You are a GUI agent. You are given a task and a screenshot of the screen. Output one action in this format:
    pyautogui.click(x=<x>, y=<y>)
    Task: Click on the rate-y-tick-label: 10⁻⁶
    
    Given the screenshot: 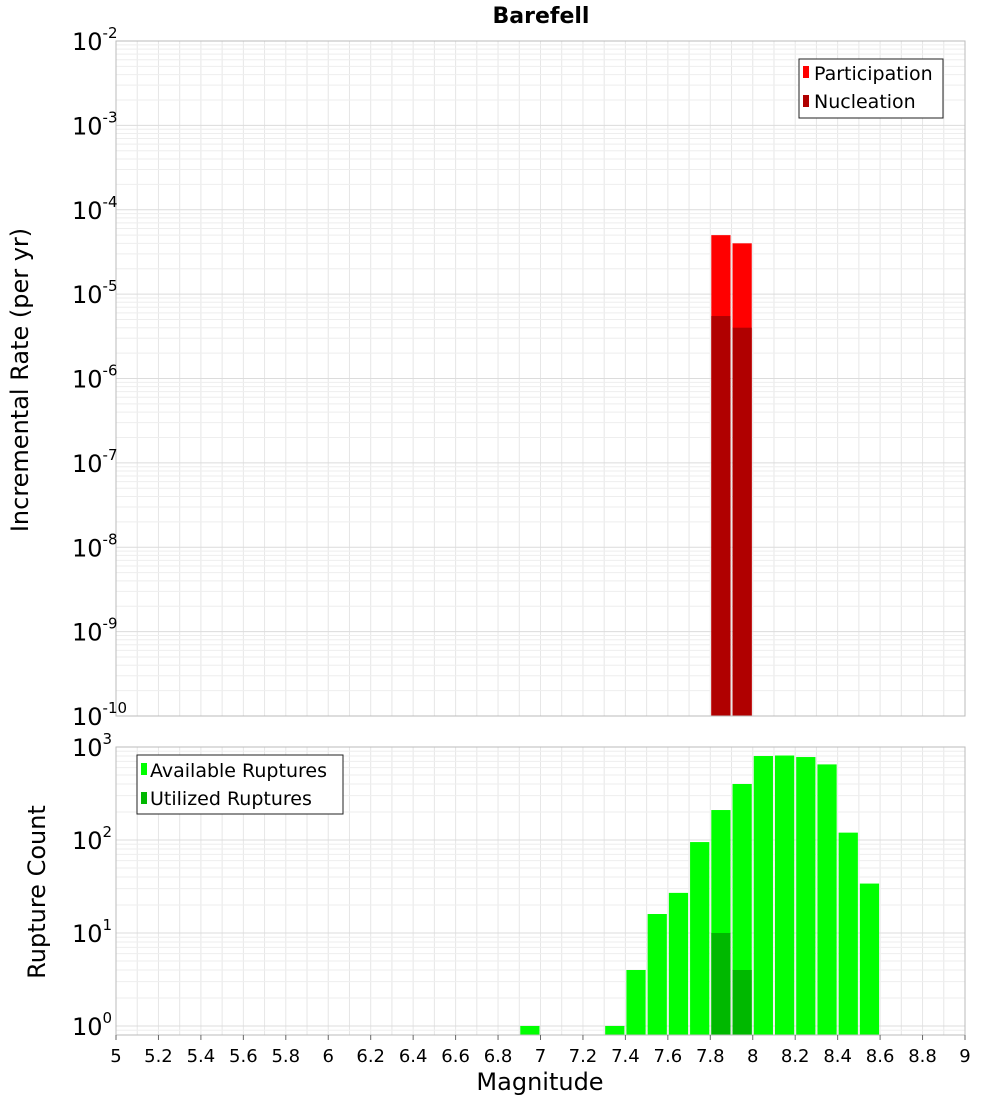 What is the action you would take?
    pyautogui.click(x=95, y=378)
    